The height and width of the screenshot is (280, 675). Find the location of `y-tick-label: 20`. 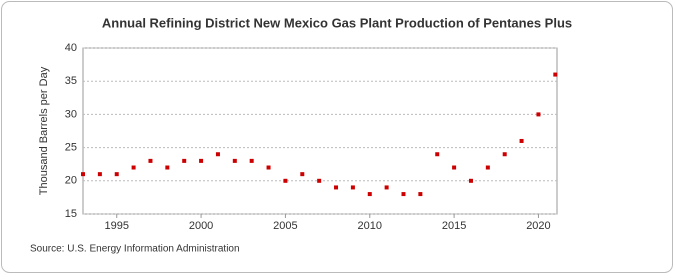

y-tick-label: 20 is located at coordinates (71, 181).